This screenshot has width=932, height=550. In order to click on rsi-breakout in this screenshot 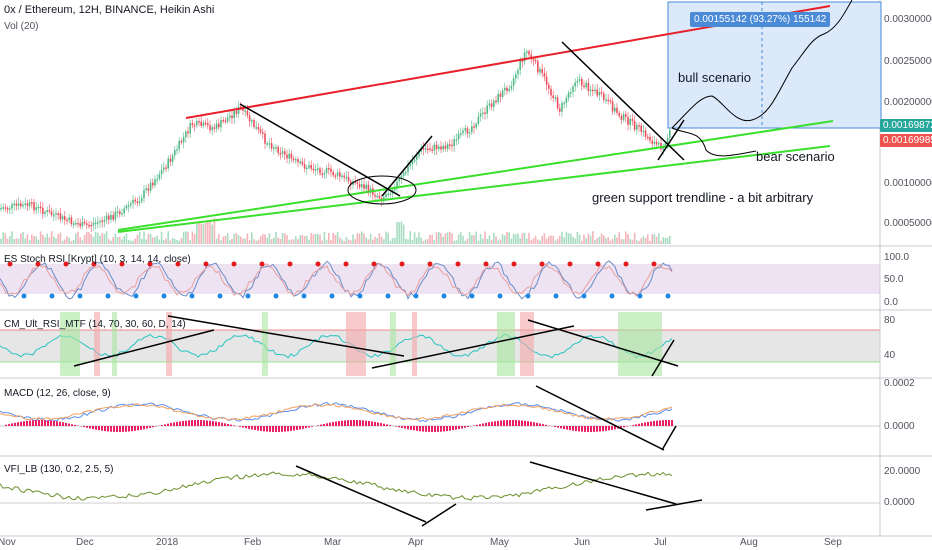, I will do `click(663, 358)`.